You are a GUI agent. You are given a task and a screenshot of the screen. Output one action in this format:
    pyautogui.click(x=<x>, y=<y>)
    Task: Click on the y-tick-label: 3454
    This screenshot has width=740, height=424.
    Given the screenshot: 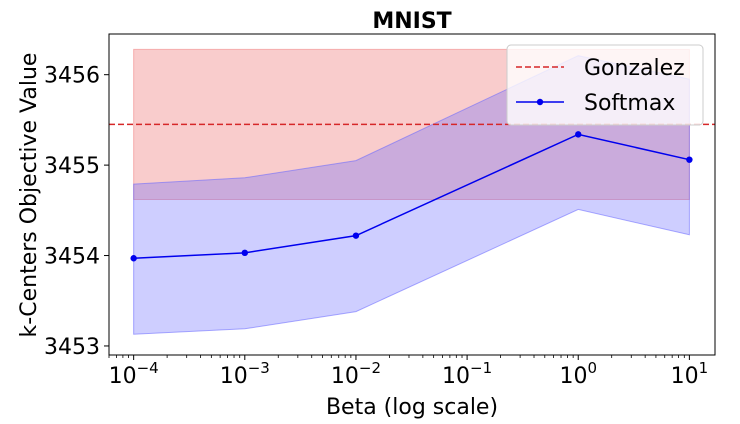 What is the action you would take?
    pyautogui.click(x=72, y=257)
    